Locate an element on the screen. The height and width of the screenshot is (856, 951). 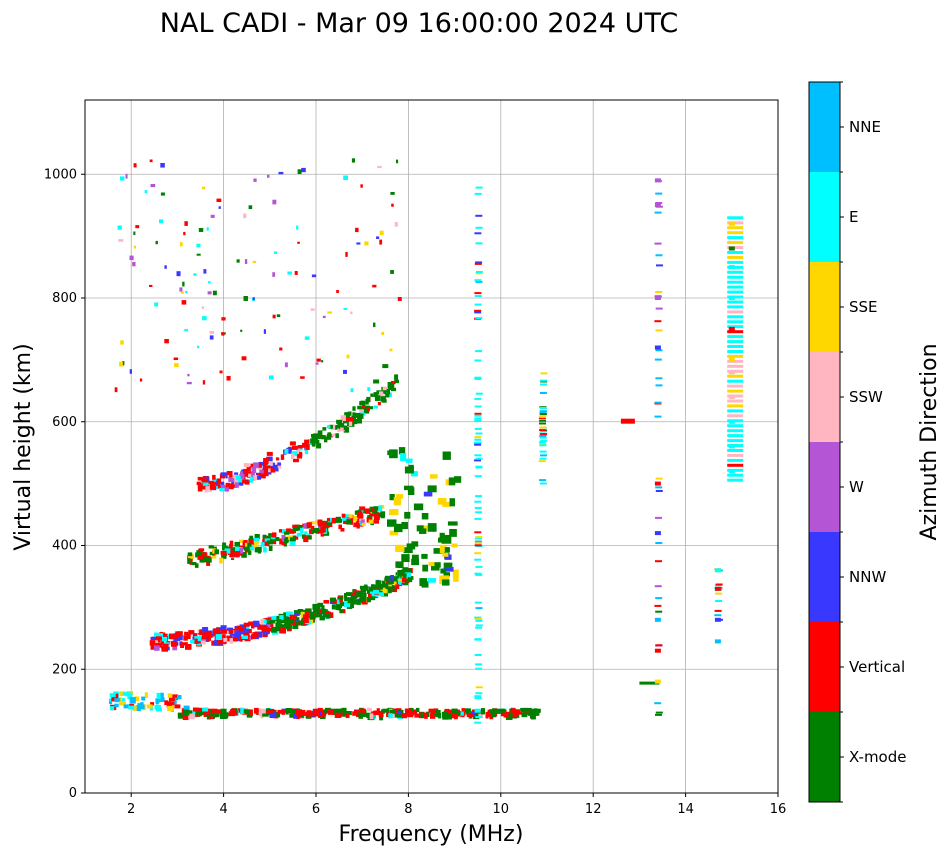
colorbar-tick-label: X-mode is located at coordinates (877, 757).